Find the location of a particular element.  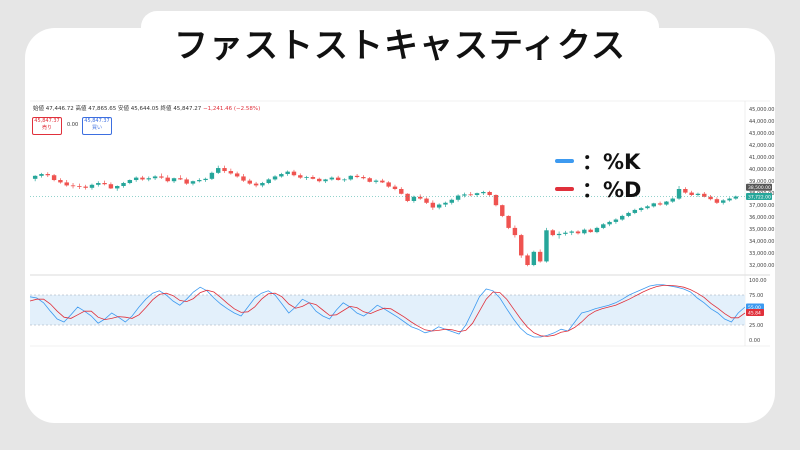

price-tick-label-10: 35,000.00 is located at coordinates (761, 230).